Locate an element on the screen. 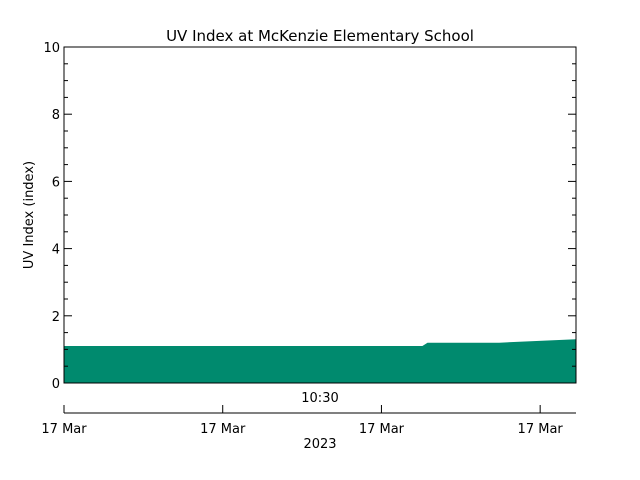  y-tick-label: 2 is located at coordinates (56, 317).